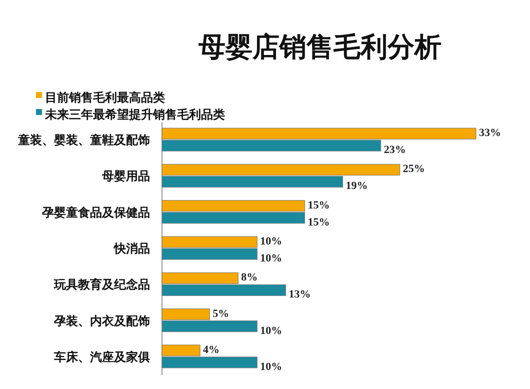  What do you see at coordinates (490, 133) in the screenshot?
I see `data-label: 33%` at bounding box center [490, 133].